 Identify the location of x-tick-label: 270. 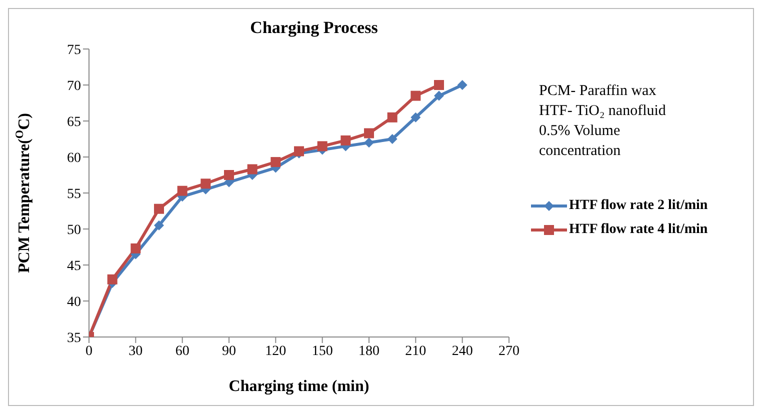
(509, 351).